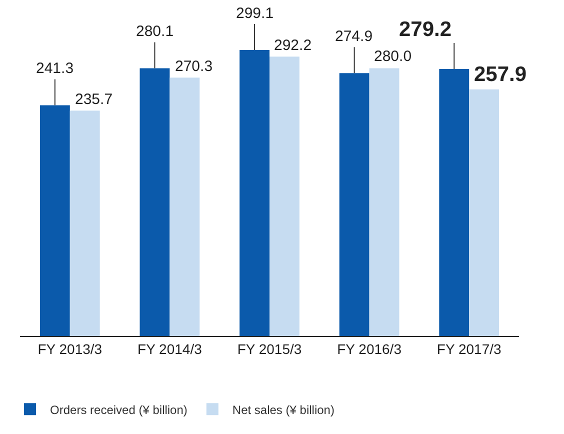  What do you see at coordinates (170, 348) in the screenshot?
I see `x-tick-label: FY 2014/3` at bounding box center [170, 348].